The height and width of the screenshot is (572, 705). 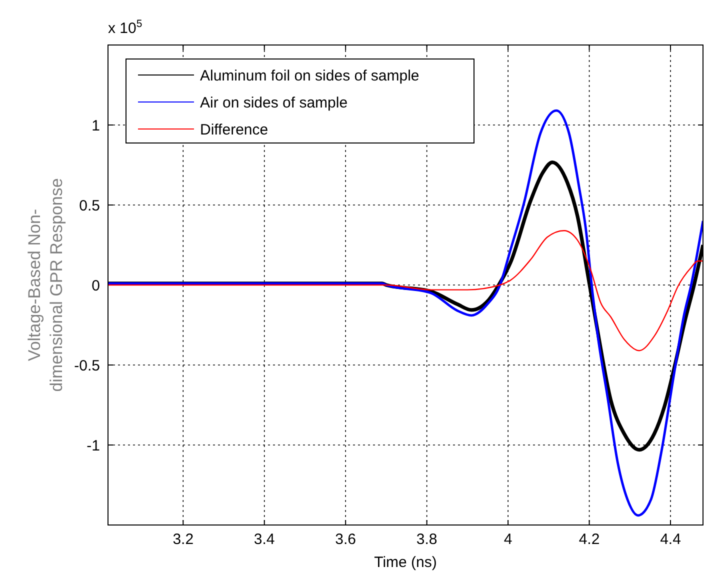 What do you see at coordinates (405, 562) in the screenshot?
I see `x-axis-title: Time (ns)` at bounding box center [405, 562].